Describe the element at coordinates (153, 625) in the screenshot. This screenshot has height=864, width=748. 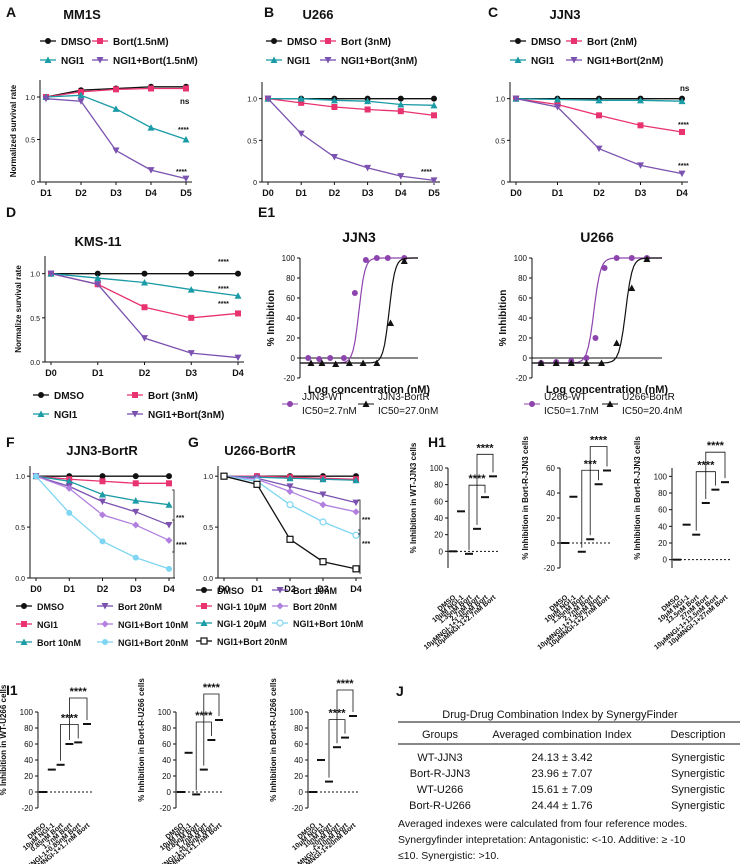
I see `legend-label: NGI1+Bort 10nM` at that location.